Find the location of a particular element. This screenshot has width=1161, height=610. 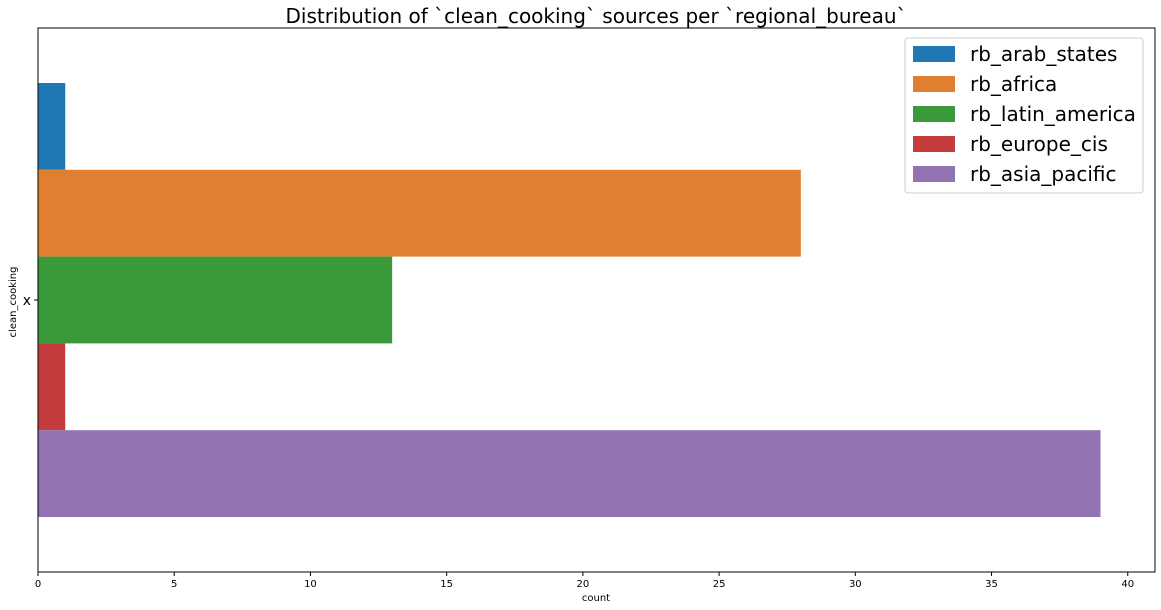

bar-rb_arab_states is located at coordinates (52, 126).